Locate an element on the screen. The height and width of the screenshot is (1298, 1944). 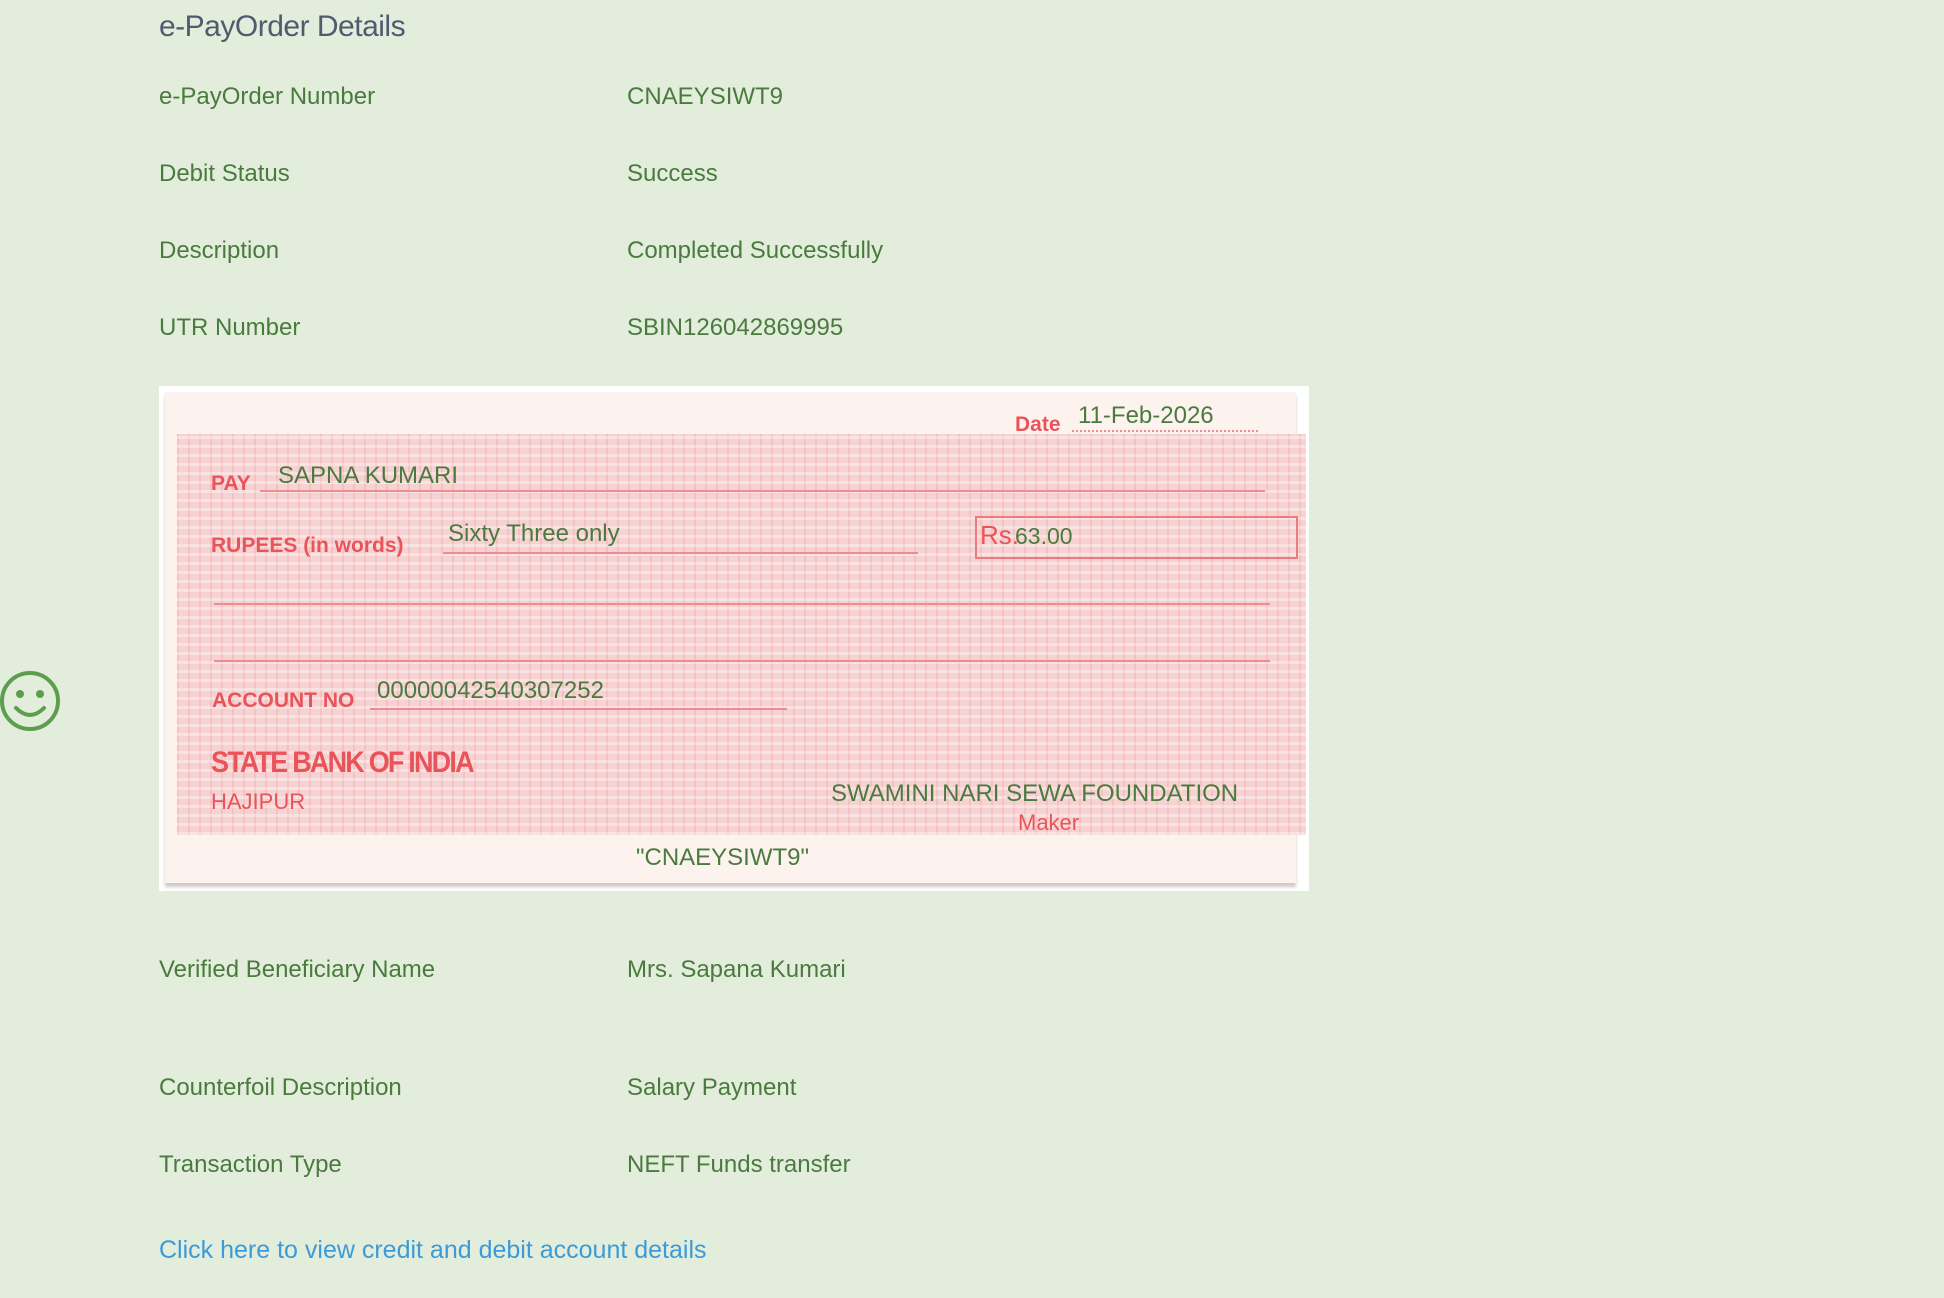
verified-beneficiary-label: Verified Beneficiary Name is located at coordinates (297, 969).